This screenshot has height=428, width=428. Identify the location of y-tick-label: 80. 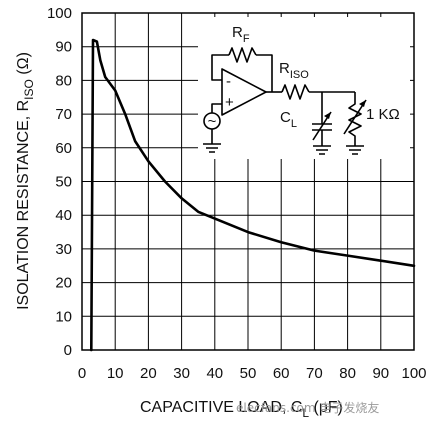
(63, 80).